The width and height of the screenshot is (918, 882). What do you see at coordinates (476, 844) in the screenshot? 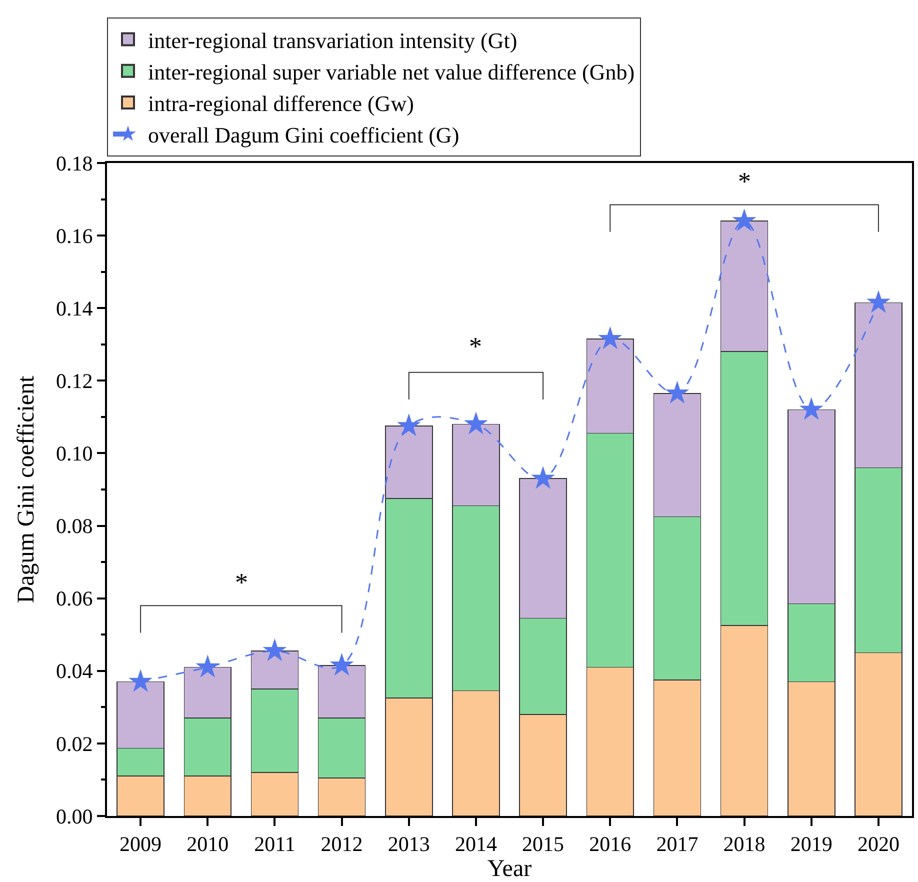
I see `x-tick-label: 2014` at bounding box center [476, 844].